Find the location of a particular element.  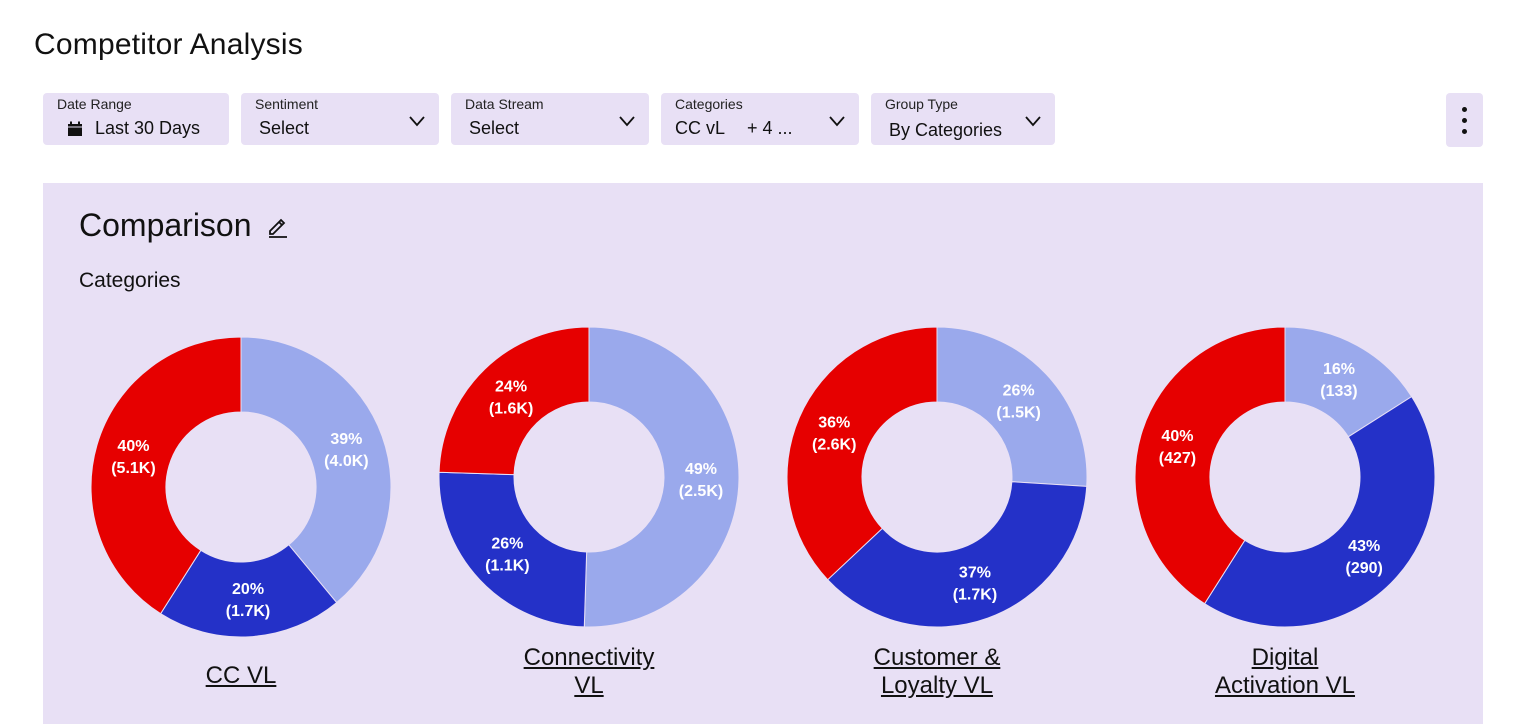

slice-percent: 43% is located at coordinates (1364, 546).